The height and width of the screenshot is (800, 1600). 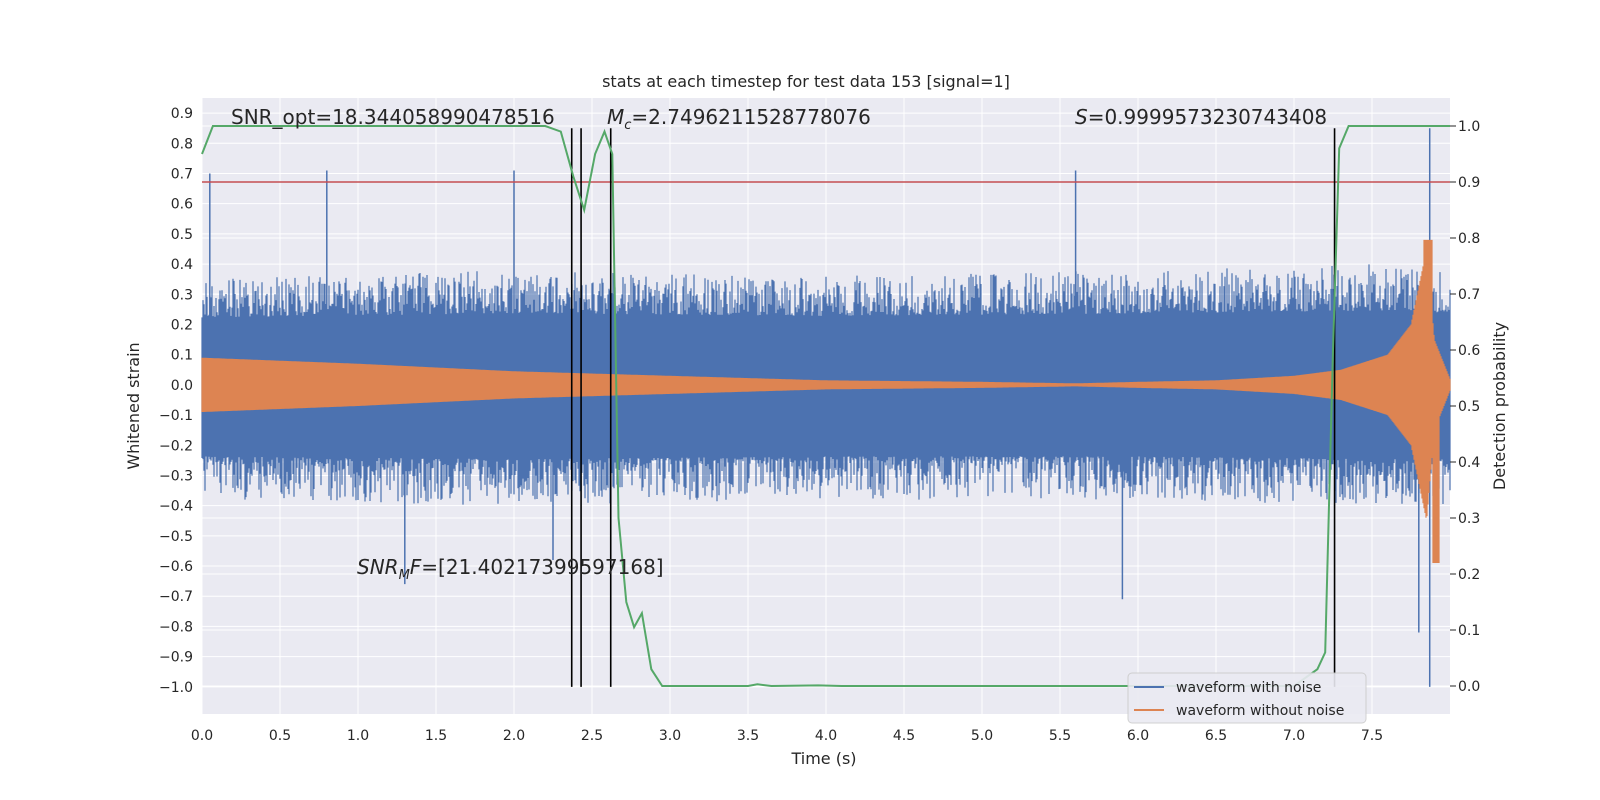 I want to click on y-left-tick-label: 0.2, so click(x=182, y=325).